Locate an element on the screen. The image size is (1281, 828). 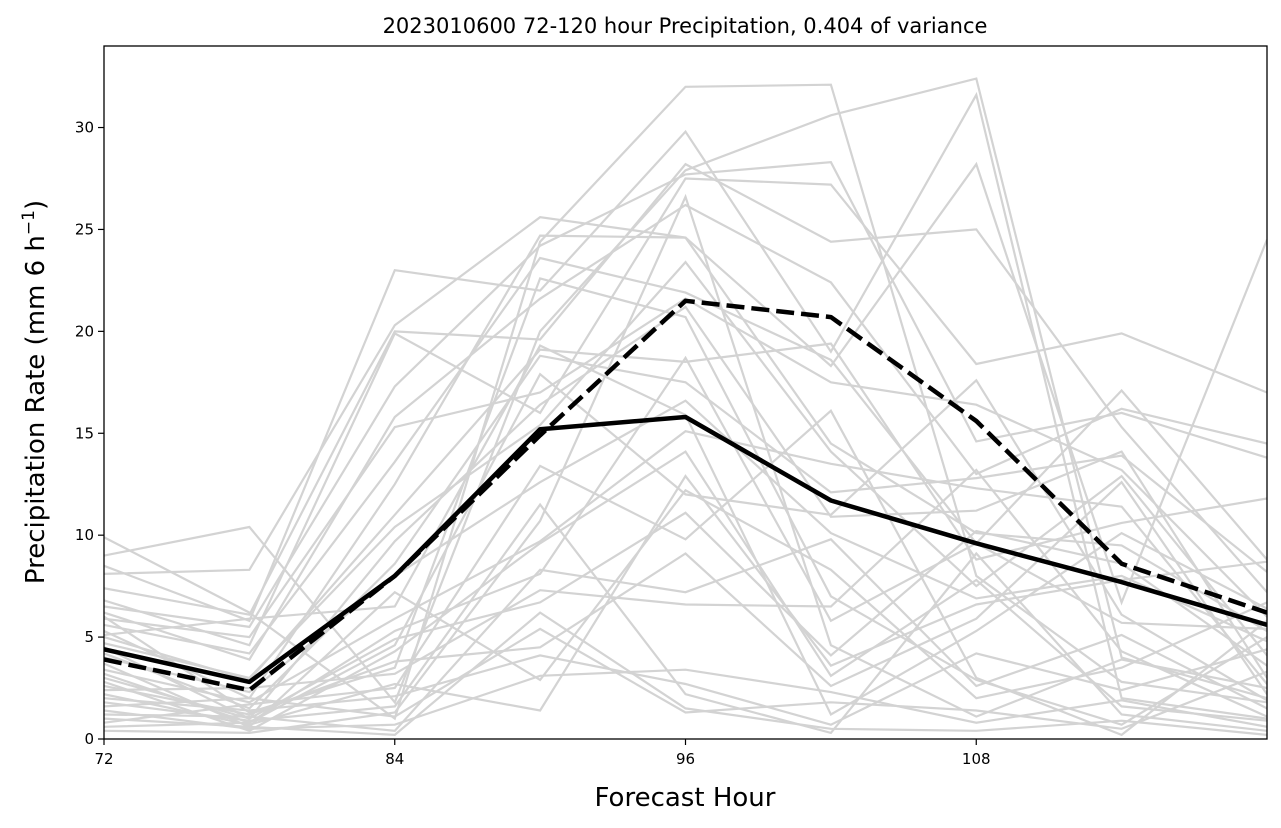
x-axis-ticks: 72 84 96 108 is located at coordinates (542, 753).